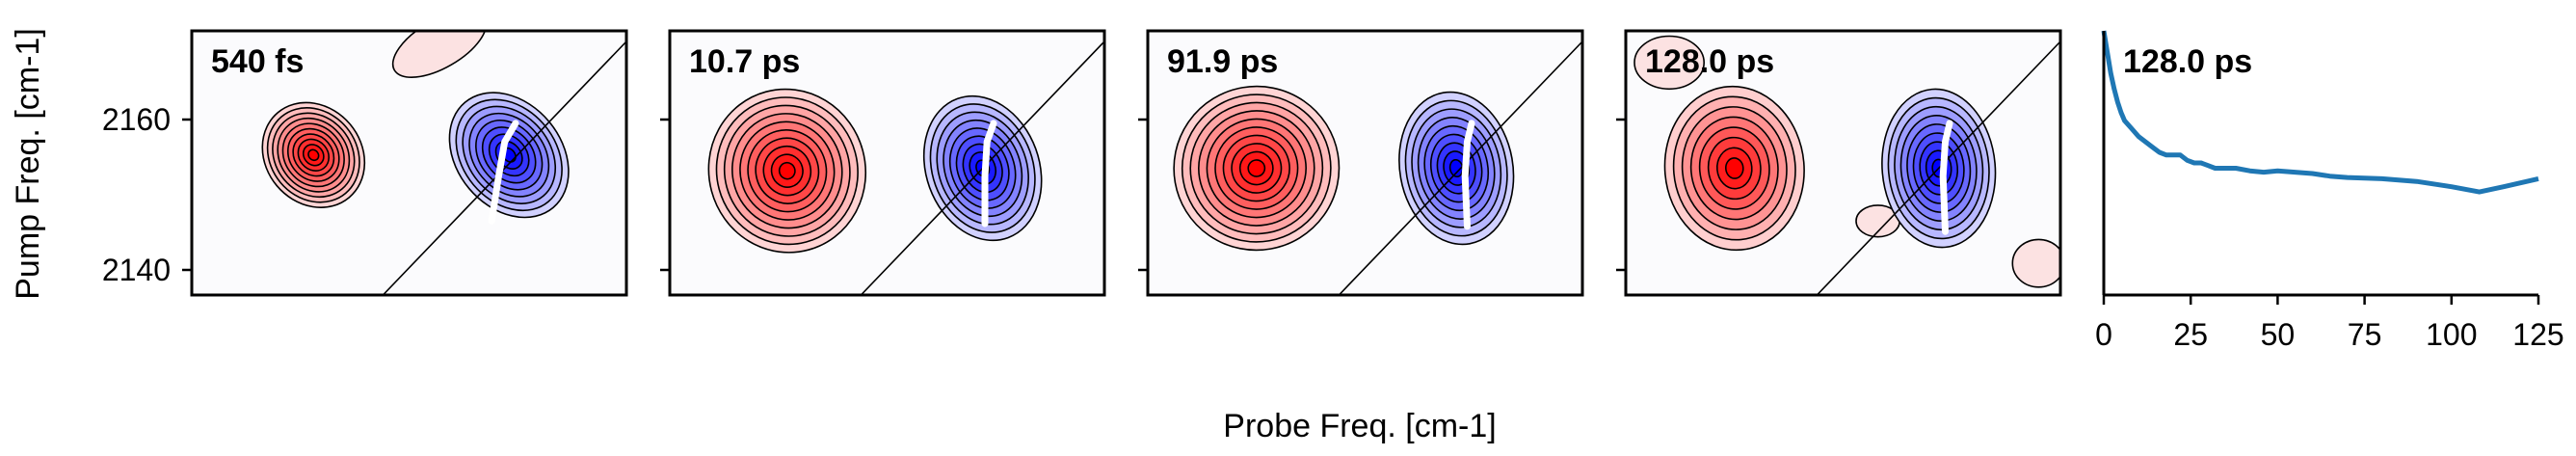 This screenshot has width=2576, height=456. I want to click on panel-2-plot, so click(887, 163).